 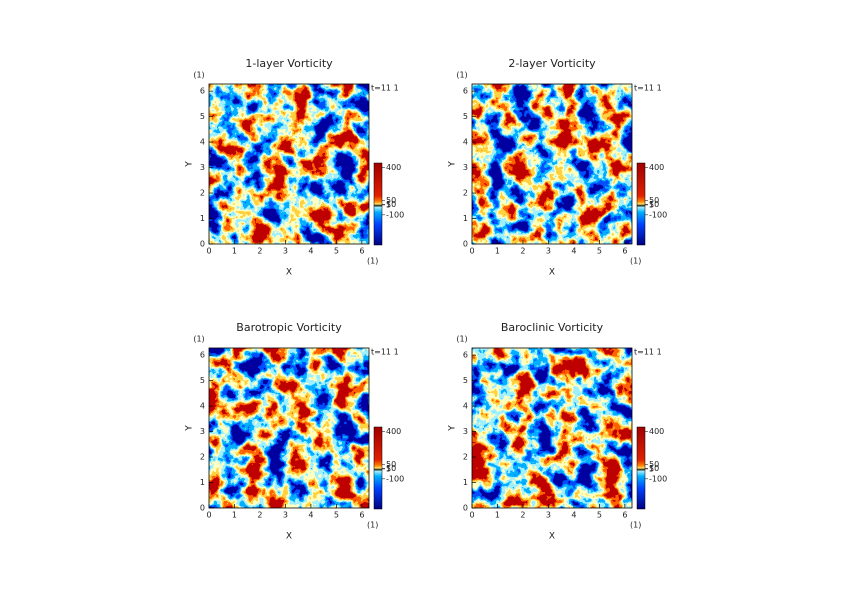 I want to click on panel-title: 1-layer Vorticity, so click(x=289, y=63).